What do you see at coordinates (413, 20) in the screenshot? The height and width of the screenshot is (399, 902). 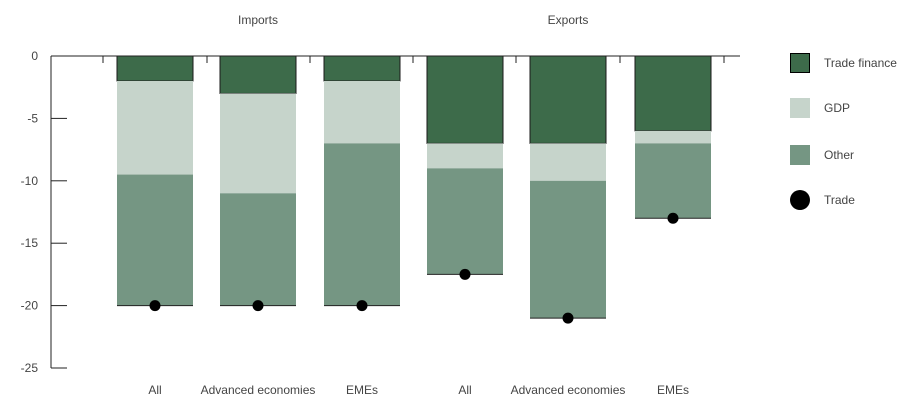 I see `group-labels: Imports Exports` at bounding box center [413, 20].